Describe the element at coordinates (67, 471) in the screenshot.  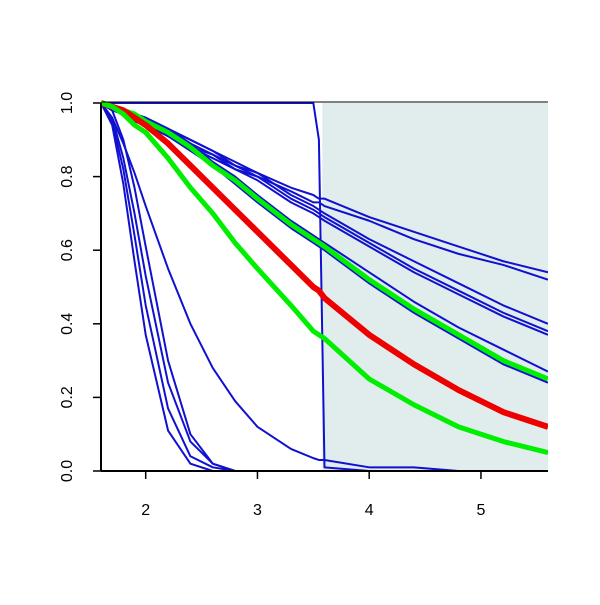
I see `y-tick-label: 0.0` at that location.